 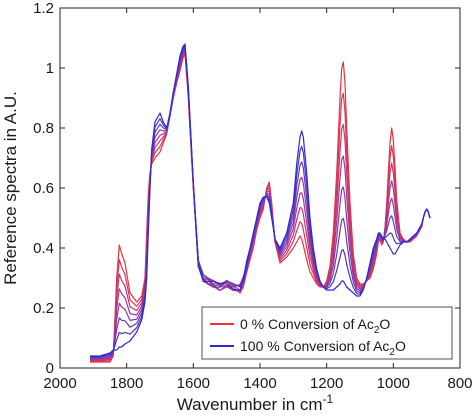 What do you see at coordinates (43, 308) in the screenshot?
I see `y-tick-label: 0.2` at bounding box center [43, 308].